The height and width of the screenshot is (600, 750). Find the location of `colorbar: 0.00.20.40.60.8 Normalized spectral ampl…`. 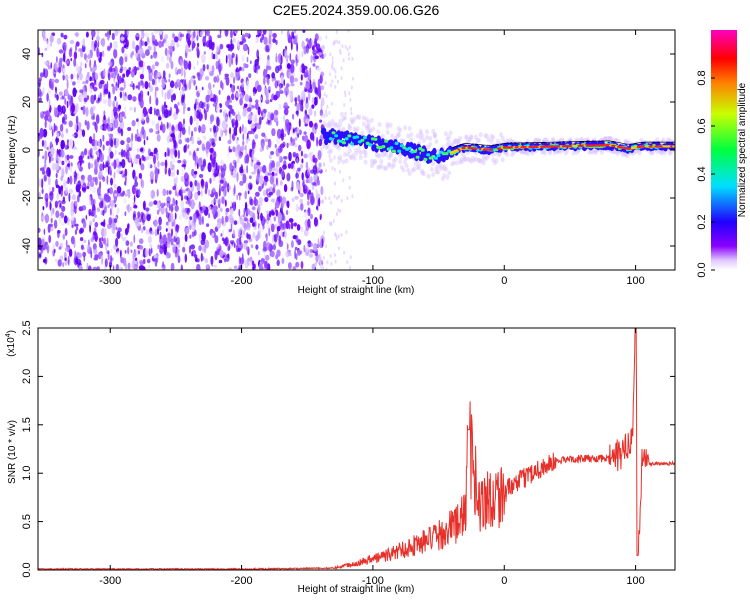

colorbar: 0.00.20.40.60.8 Normalized spectral ampl… is located at coordinates (722, 154).